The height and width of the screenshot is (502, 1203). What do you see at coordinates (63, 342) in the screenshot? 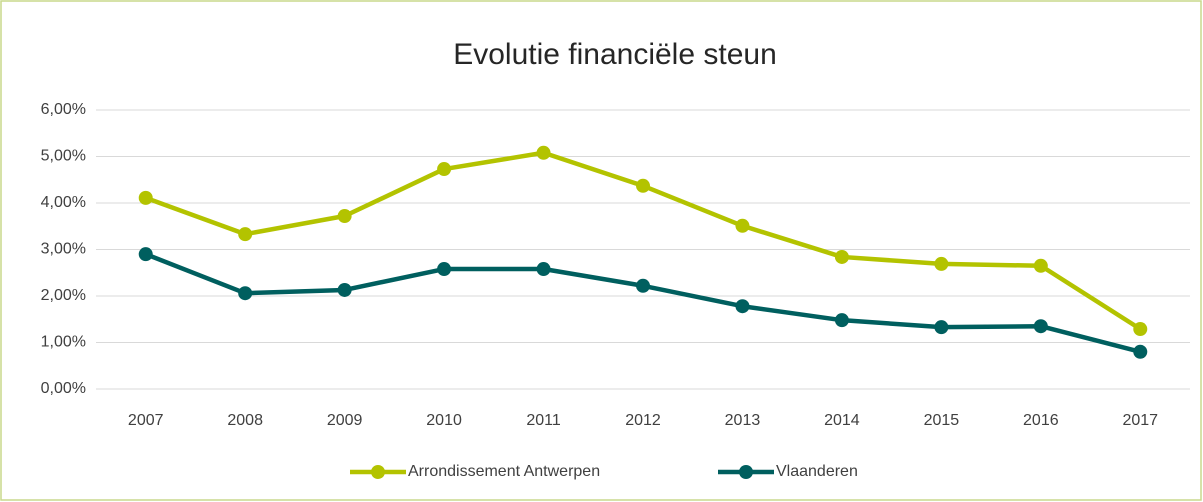
I see `y-tick-label: 1,00%` at bounding box center [63, 342].